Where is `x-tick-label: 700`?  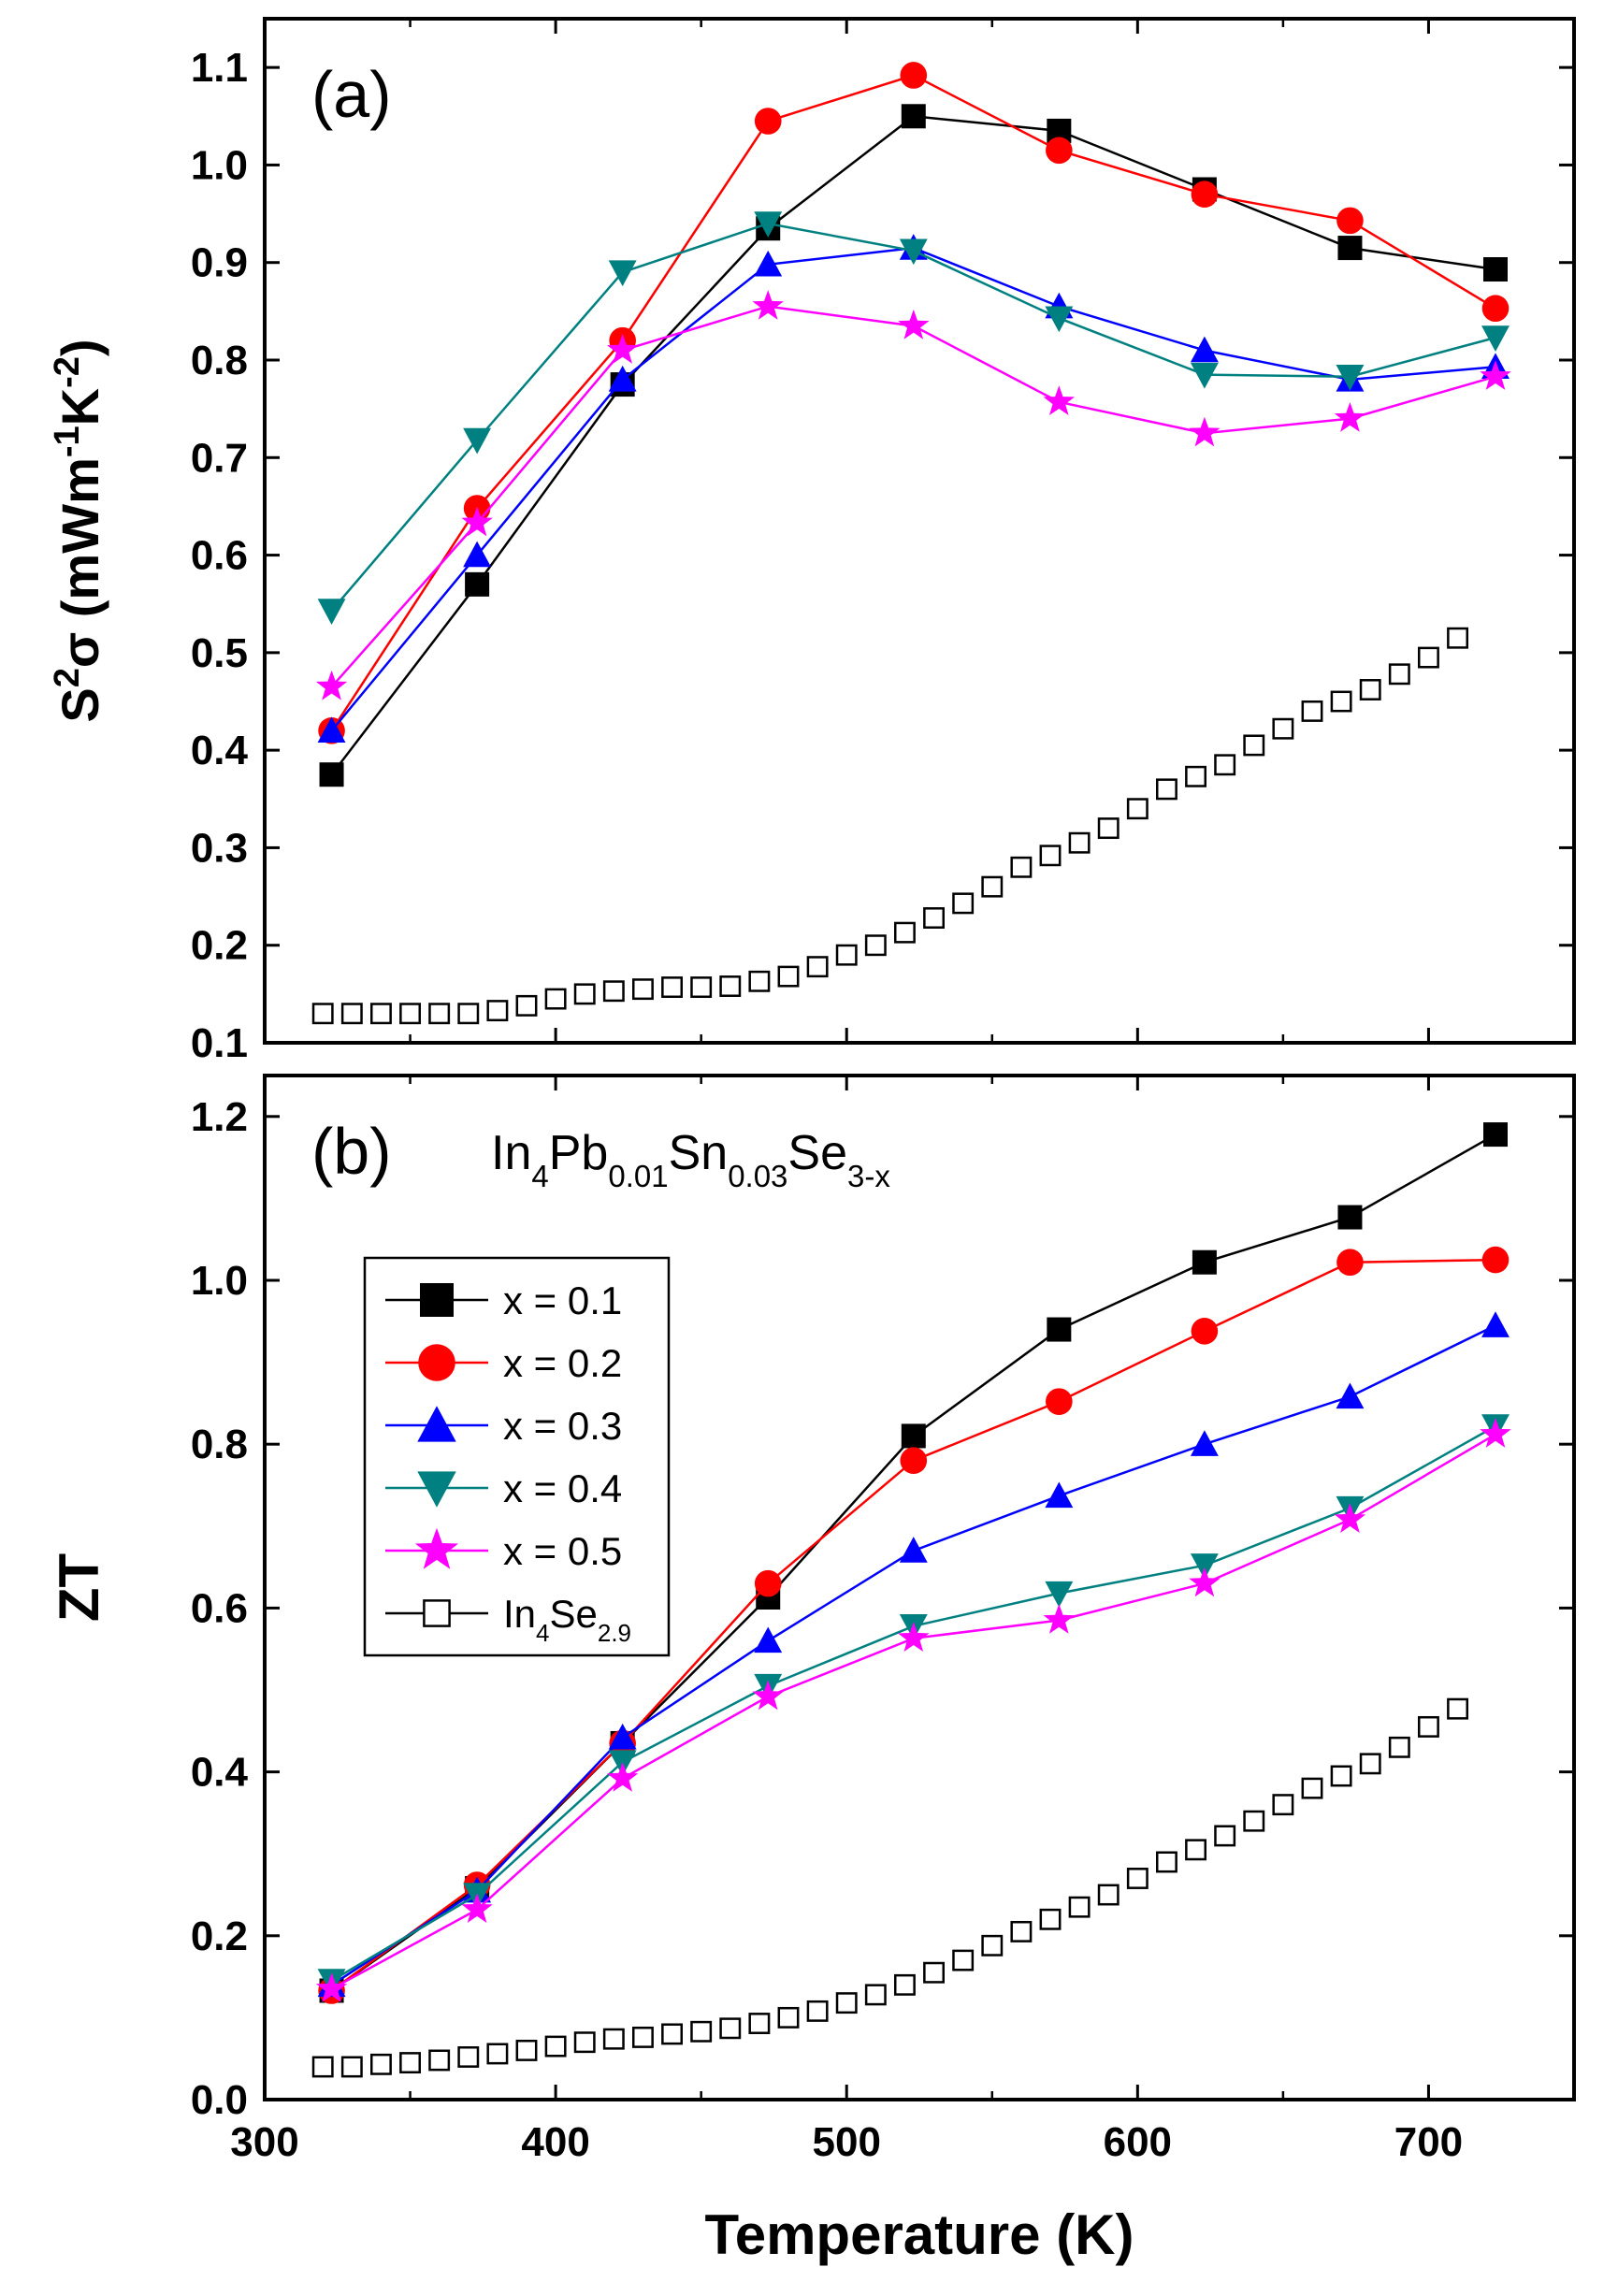
x-tick-label: 700 is located at coordinates (1428, 2142).